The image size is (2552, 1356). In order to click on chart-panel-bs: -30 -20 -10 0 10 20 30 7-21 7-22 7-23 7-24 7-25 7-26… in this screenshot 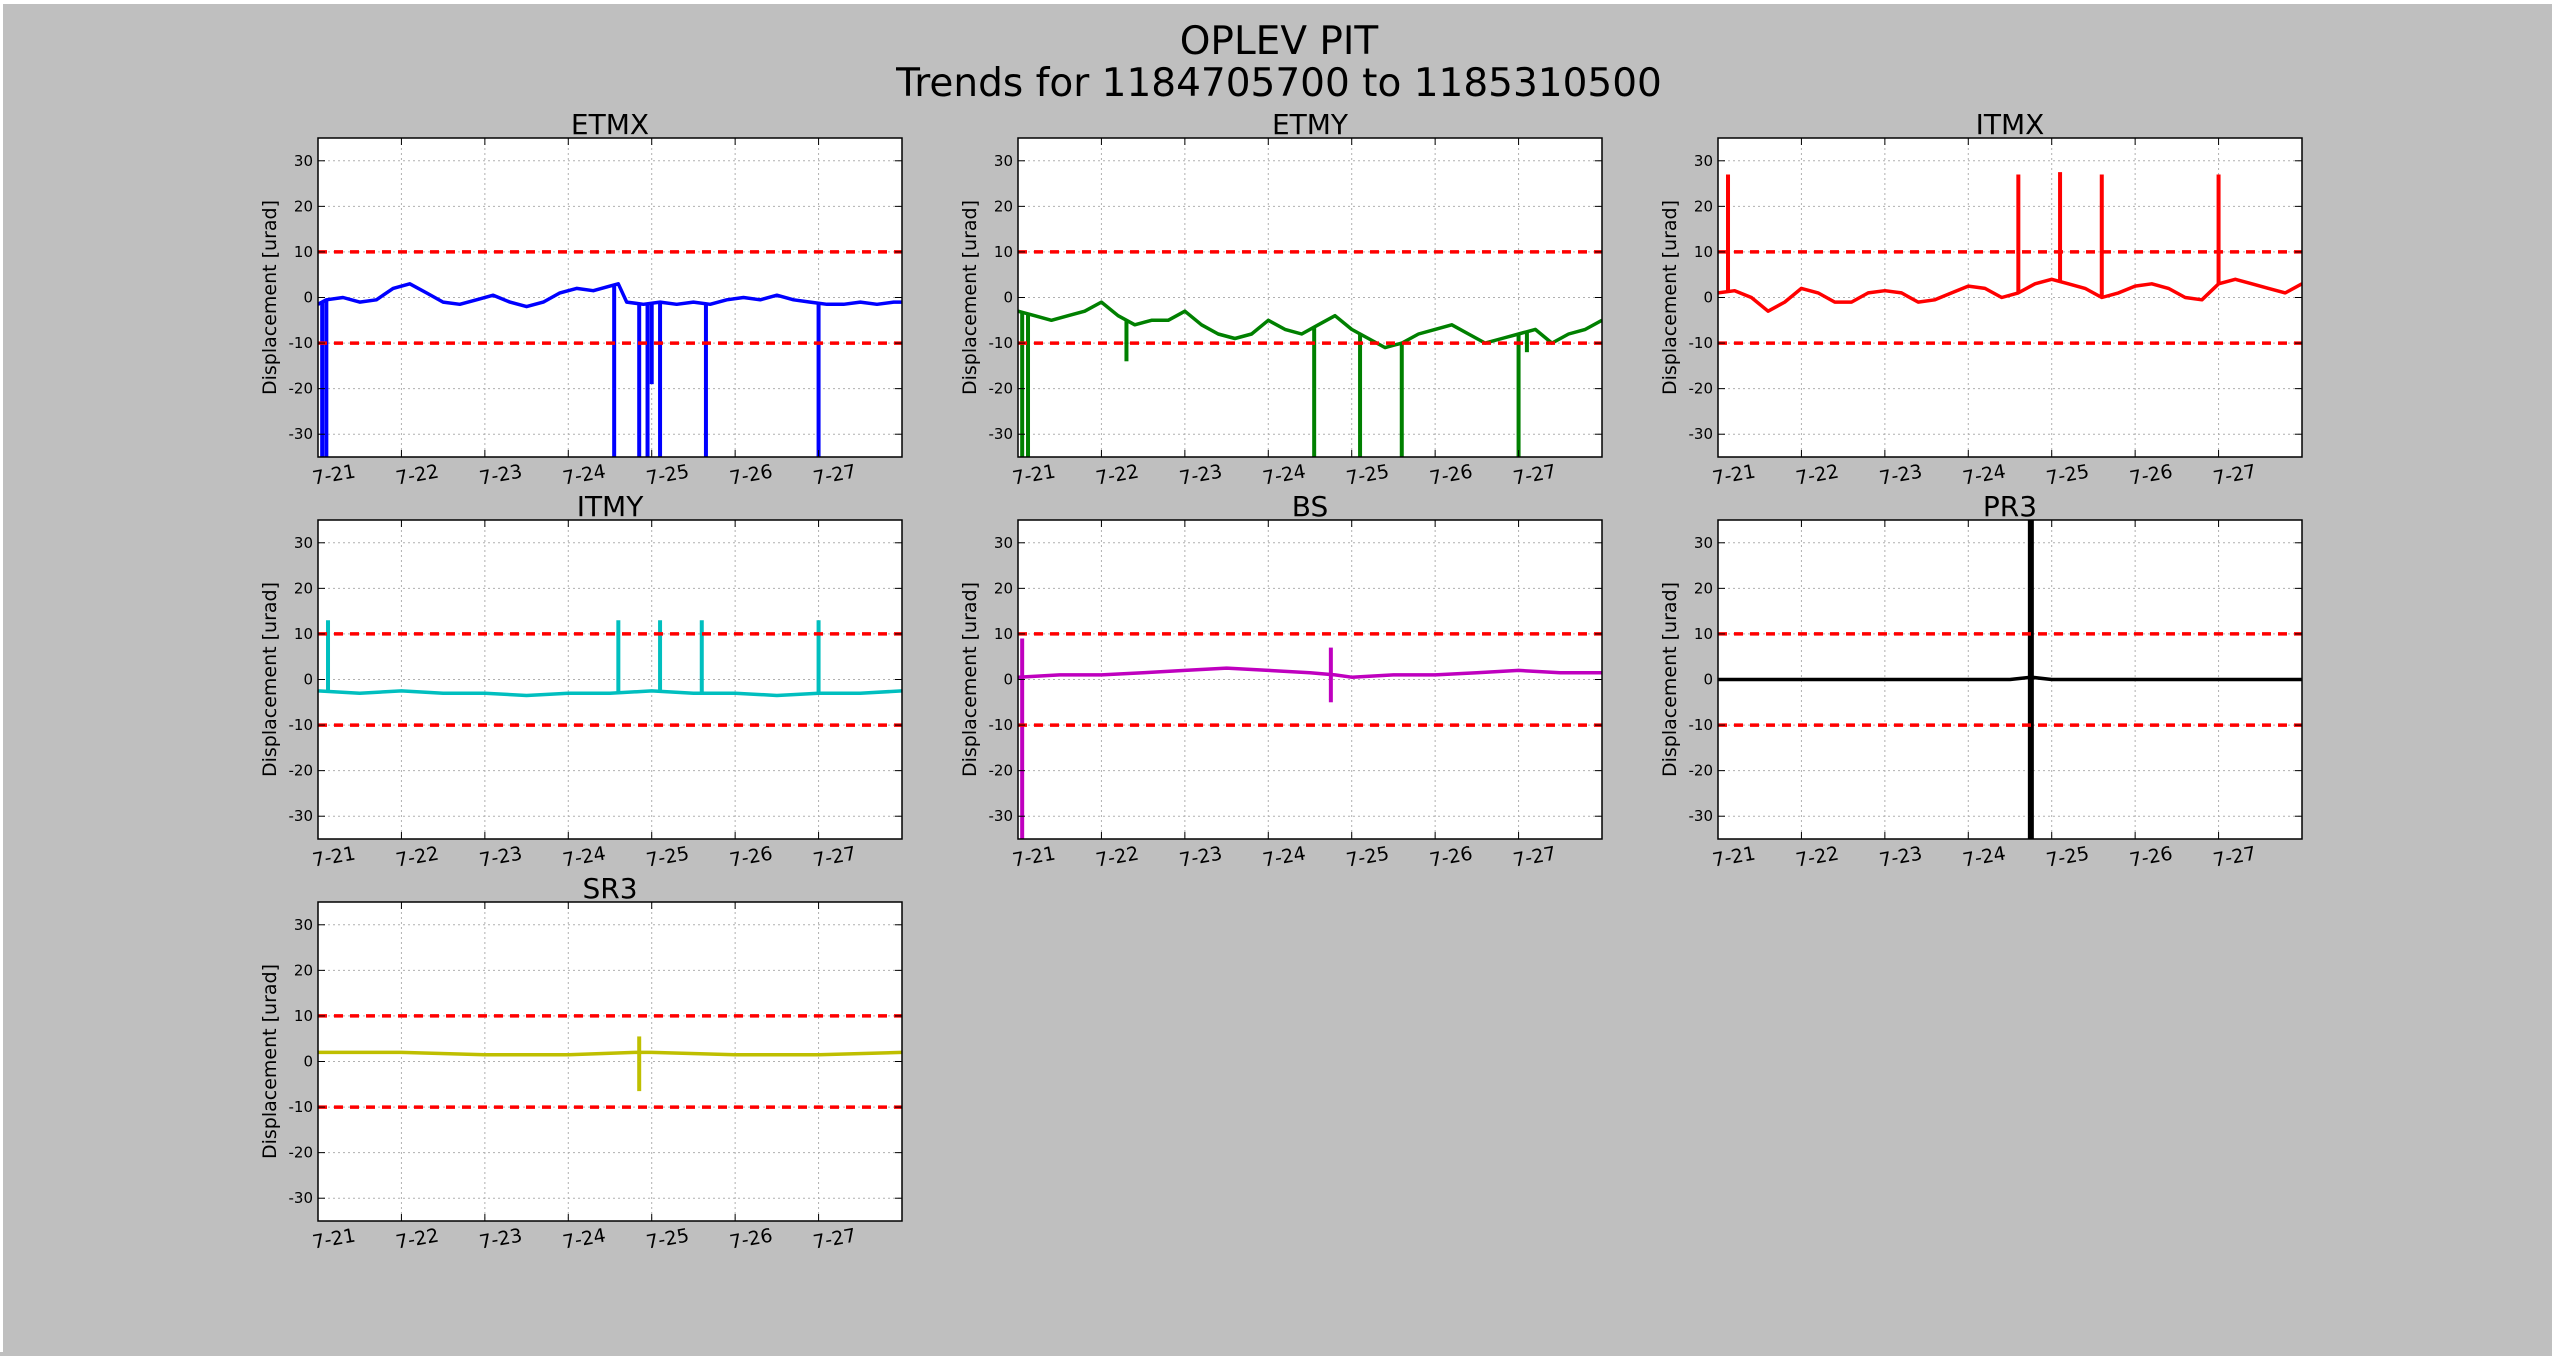, I will do `click(1281, 681)`.